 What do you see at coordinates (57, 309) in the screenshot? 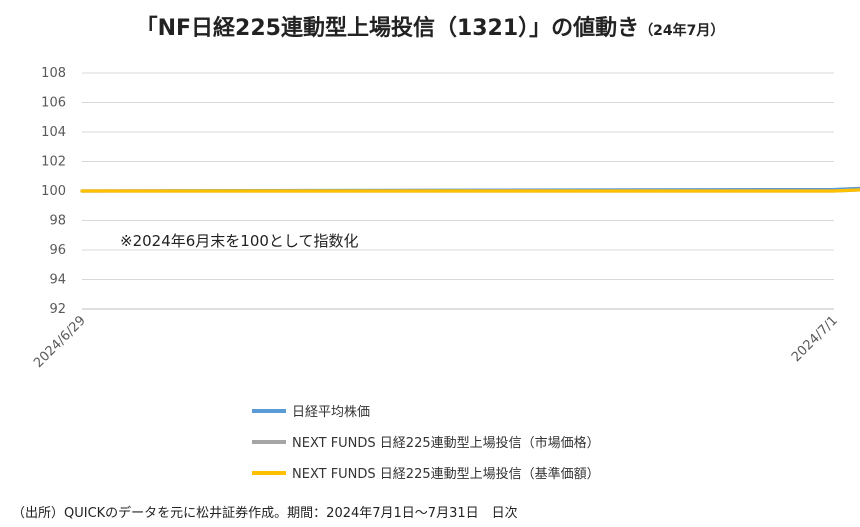
I see `y-tick-label: 92` at bounding box center [57, 309].